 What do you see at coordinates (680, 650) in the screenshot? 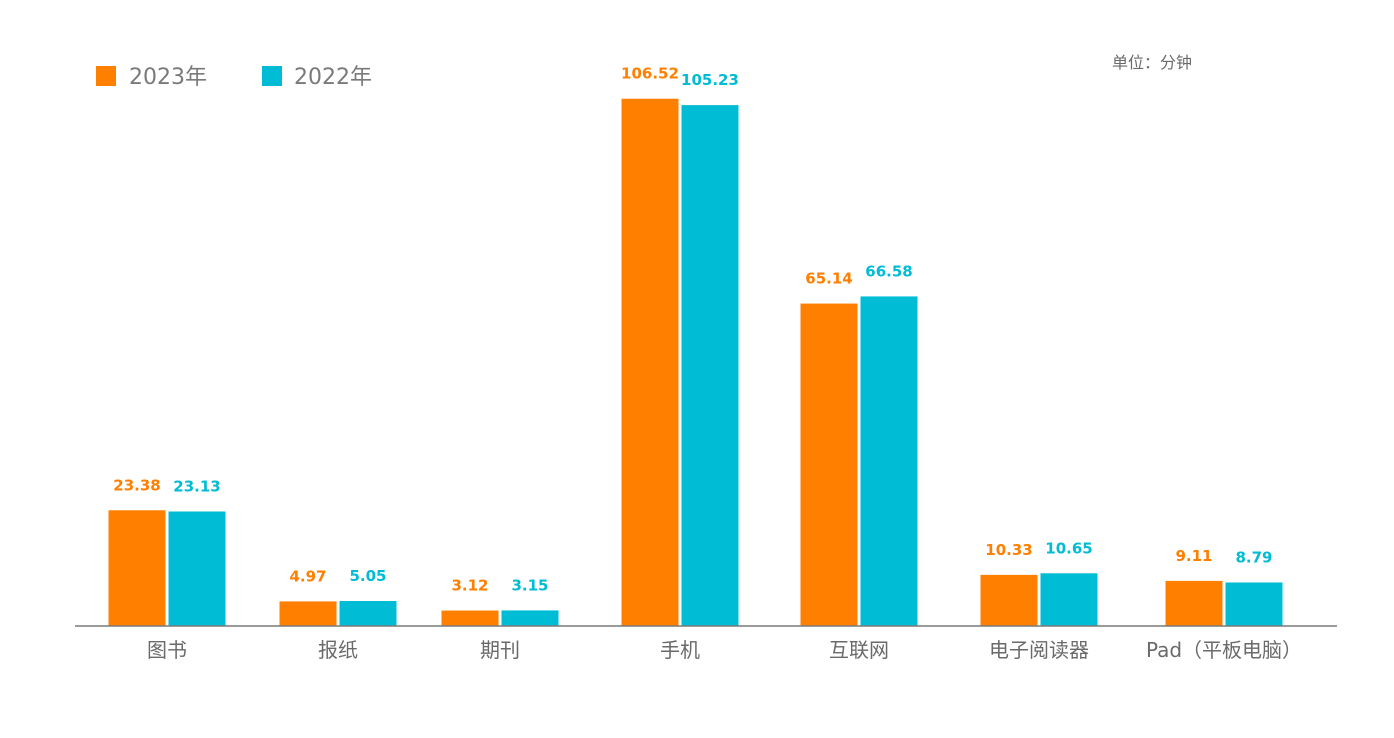
I see `category-label-3: 手机` at bounding box center [680, 650].